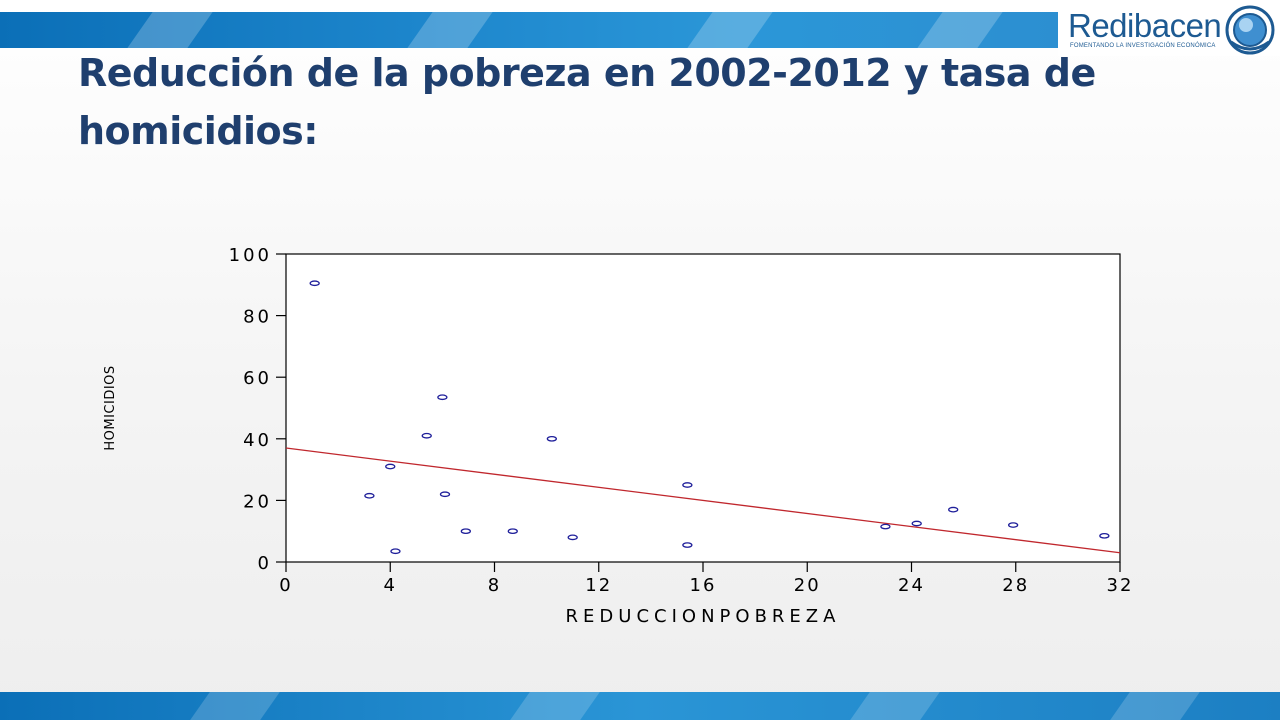 This screenshot has height=720, width=1280. Describe the element at coordinates (911, 585) in the screenshot. I see `x-tick-label: 24` at that location.